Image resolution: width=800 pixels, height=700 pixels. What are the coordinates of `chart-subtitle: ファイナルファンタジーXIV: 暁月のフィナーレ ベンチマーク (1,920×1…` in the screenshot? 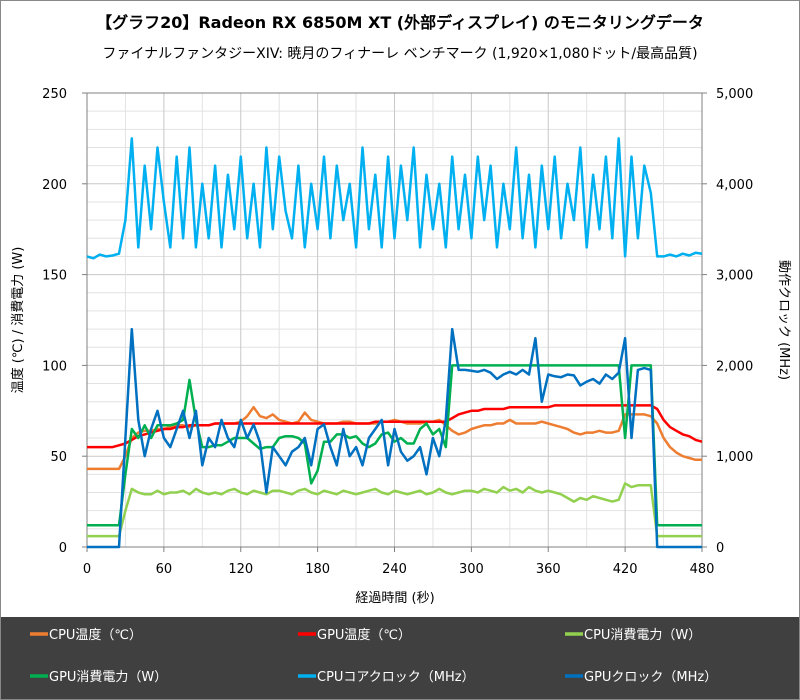 It's located at (399, 53).